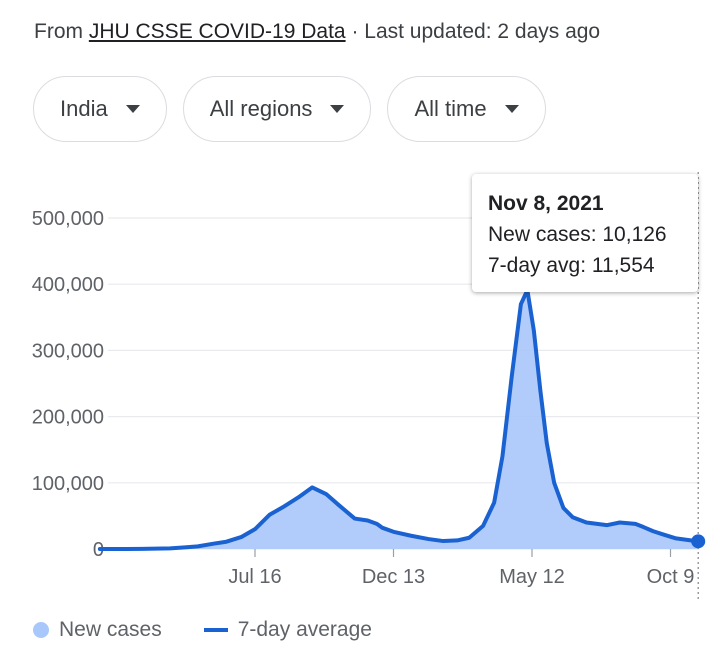  What do you see at coordinates (261, 108) in the screenshot?
I see `region-dropdown-label: All regions` at bounding box center [261, 108].